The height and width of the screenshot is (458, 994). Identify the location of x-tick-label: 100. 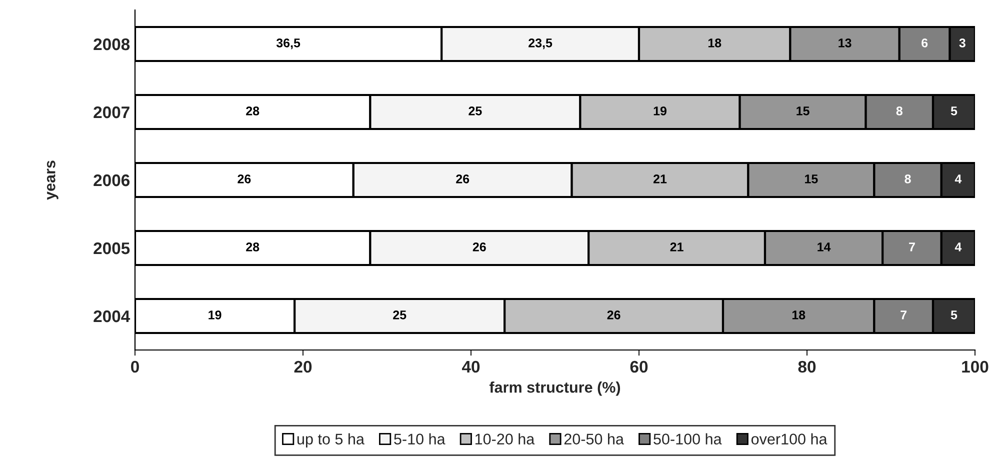
(975, 366).